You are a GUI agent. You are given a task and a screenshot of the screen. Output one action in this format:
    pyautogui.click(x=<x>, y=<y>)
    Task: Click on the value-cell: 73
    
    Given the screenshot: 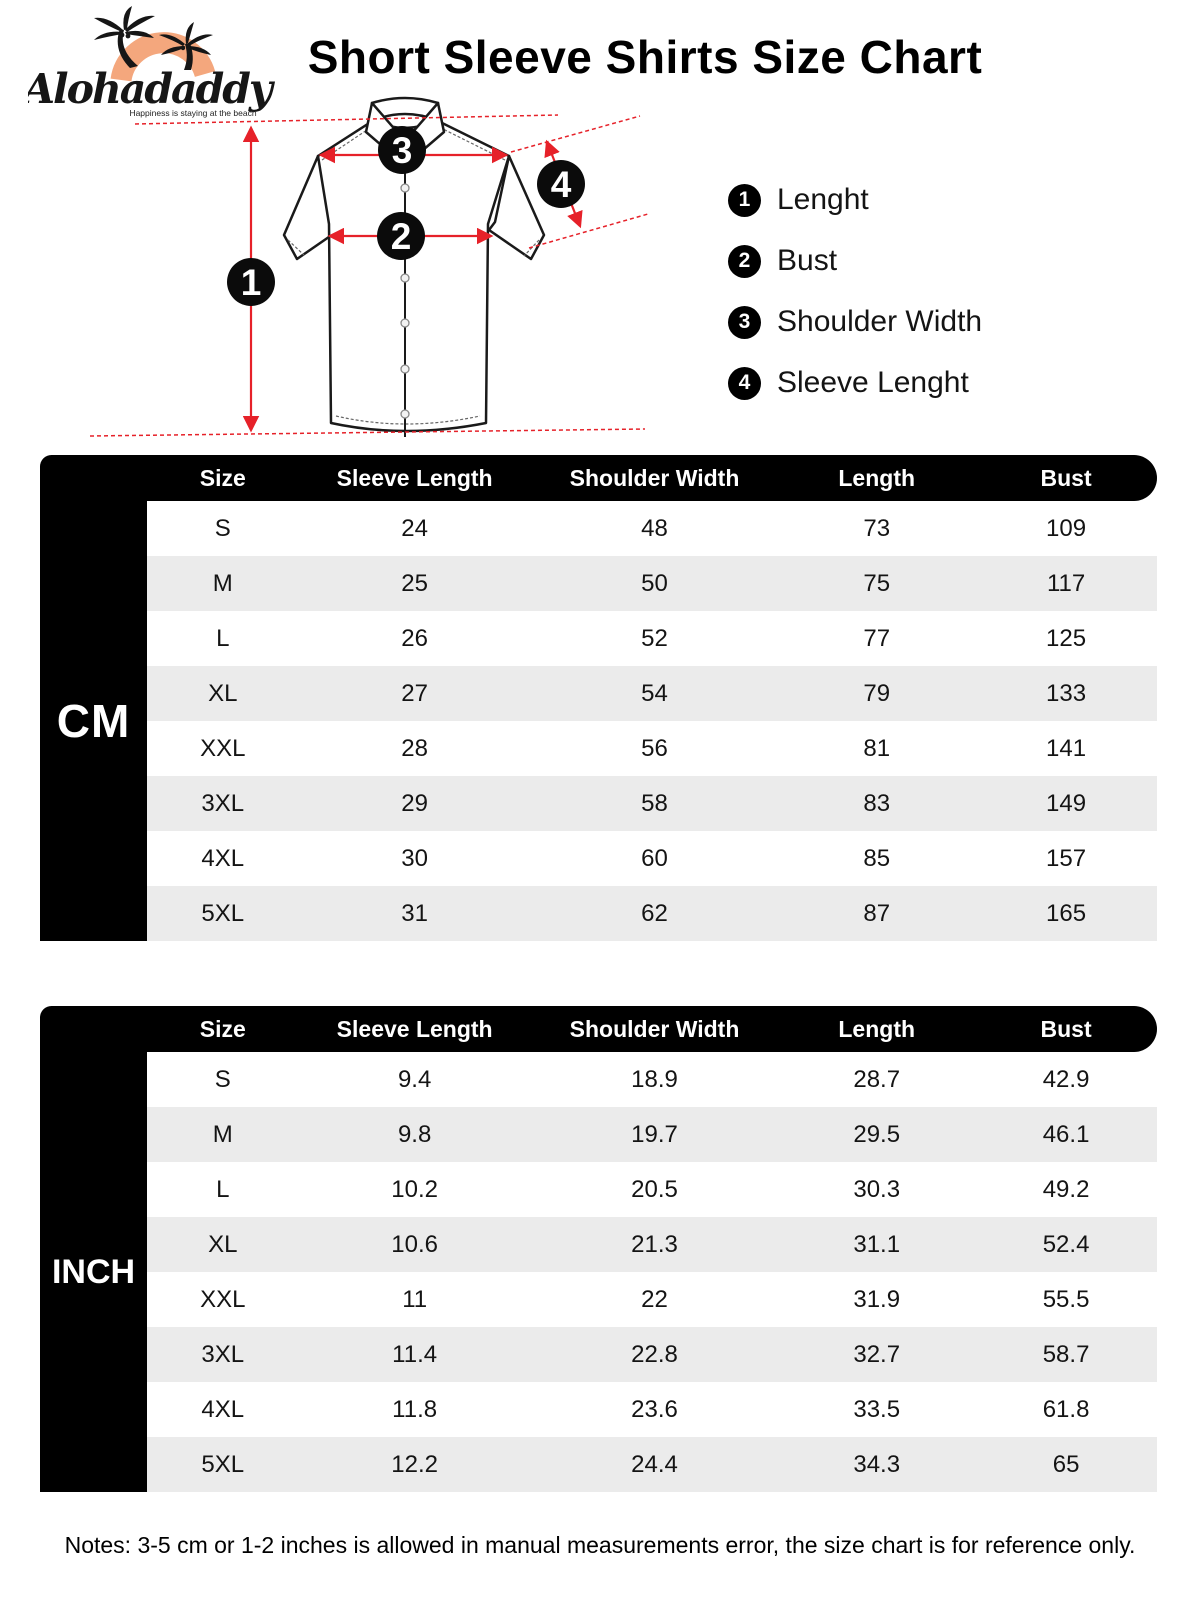 What is the action you would take?
    pyautogui.click(x=877, y=528)
    